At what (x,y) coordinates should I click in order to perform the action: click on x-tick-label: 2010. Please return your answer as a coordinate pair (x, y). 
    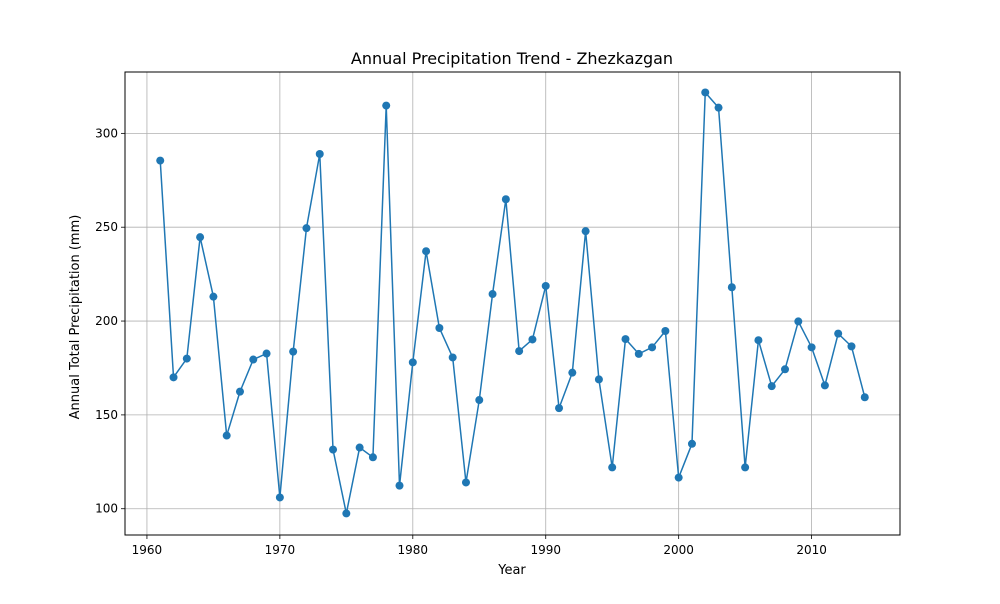
    Looking at the image, I should click on (811, 550).